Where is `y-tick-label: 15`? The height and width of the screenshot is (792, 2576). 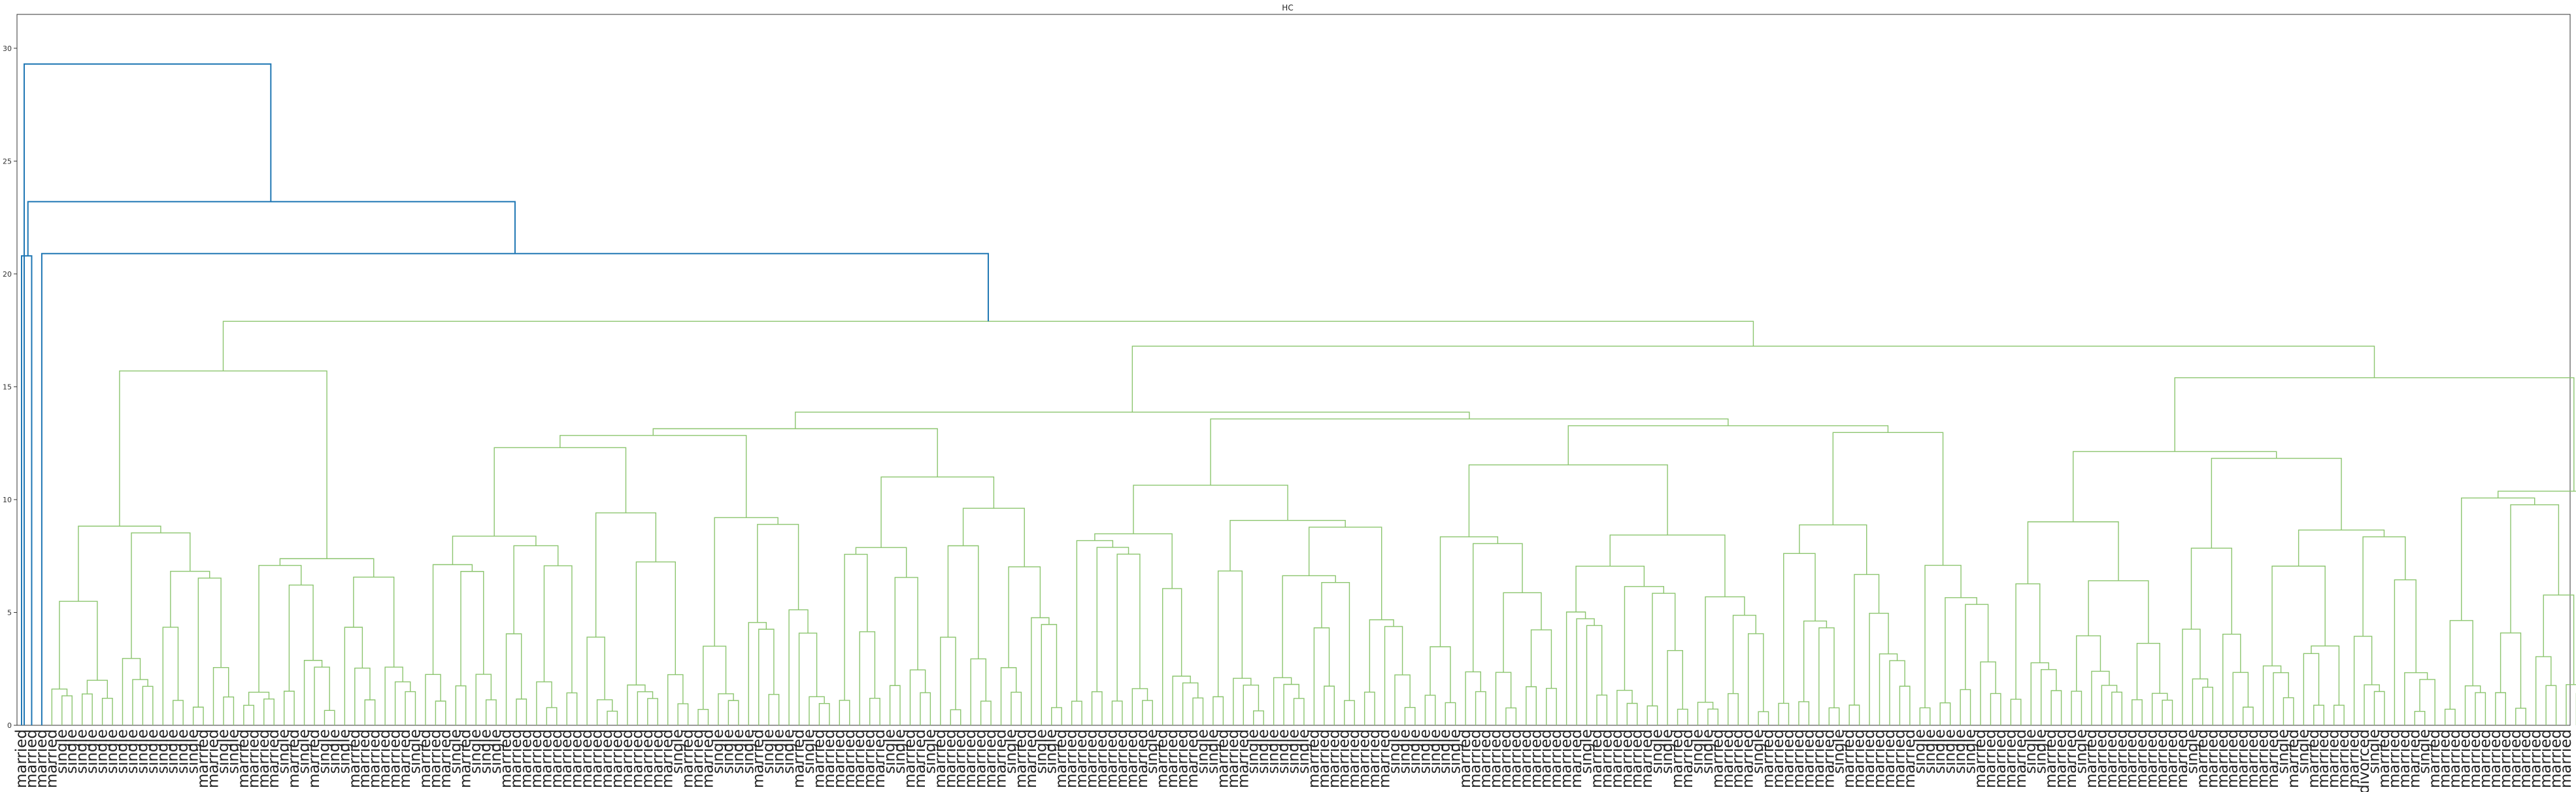 y-tick-label: 15 is located at coordinates (7, 387).